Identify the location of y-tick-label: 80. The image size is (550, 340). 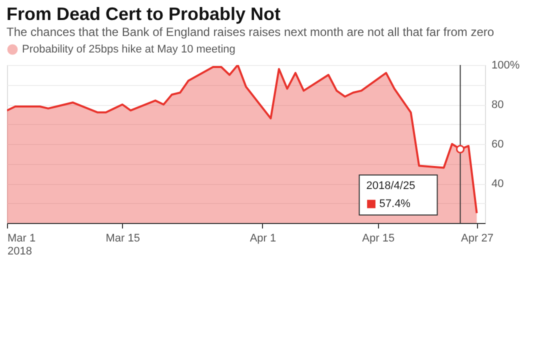
(498, 105).